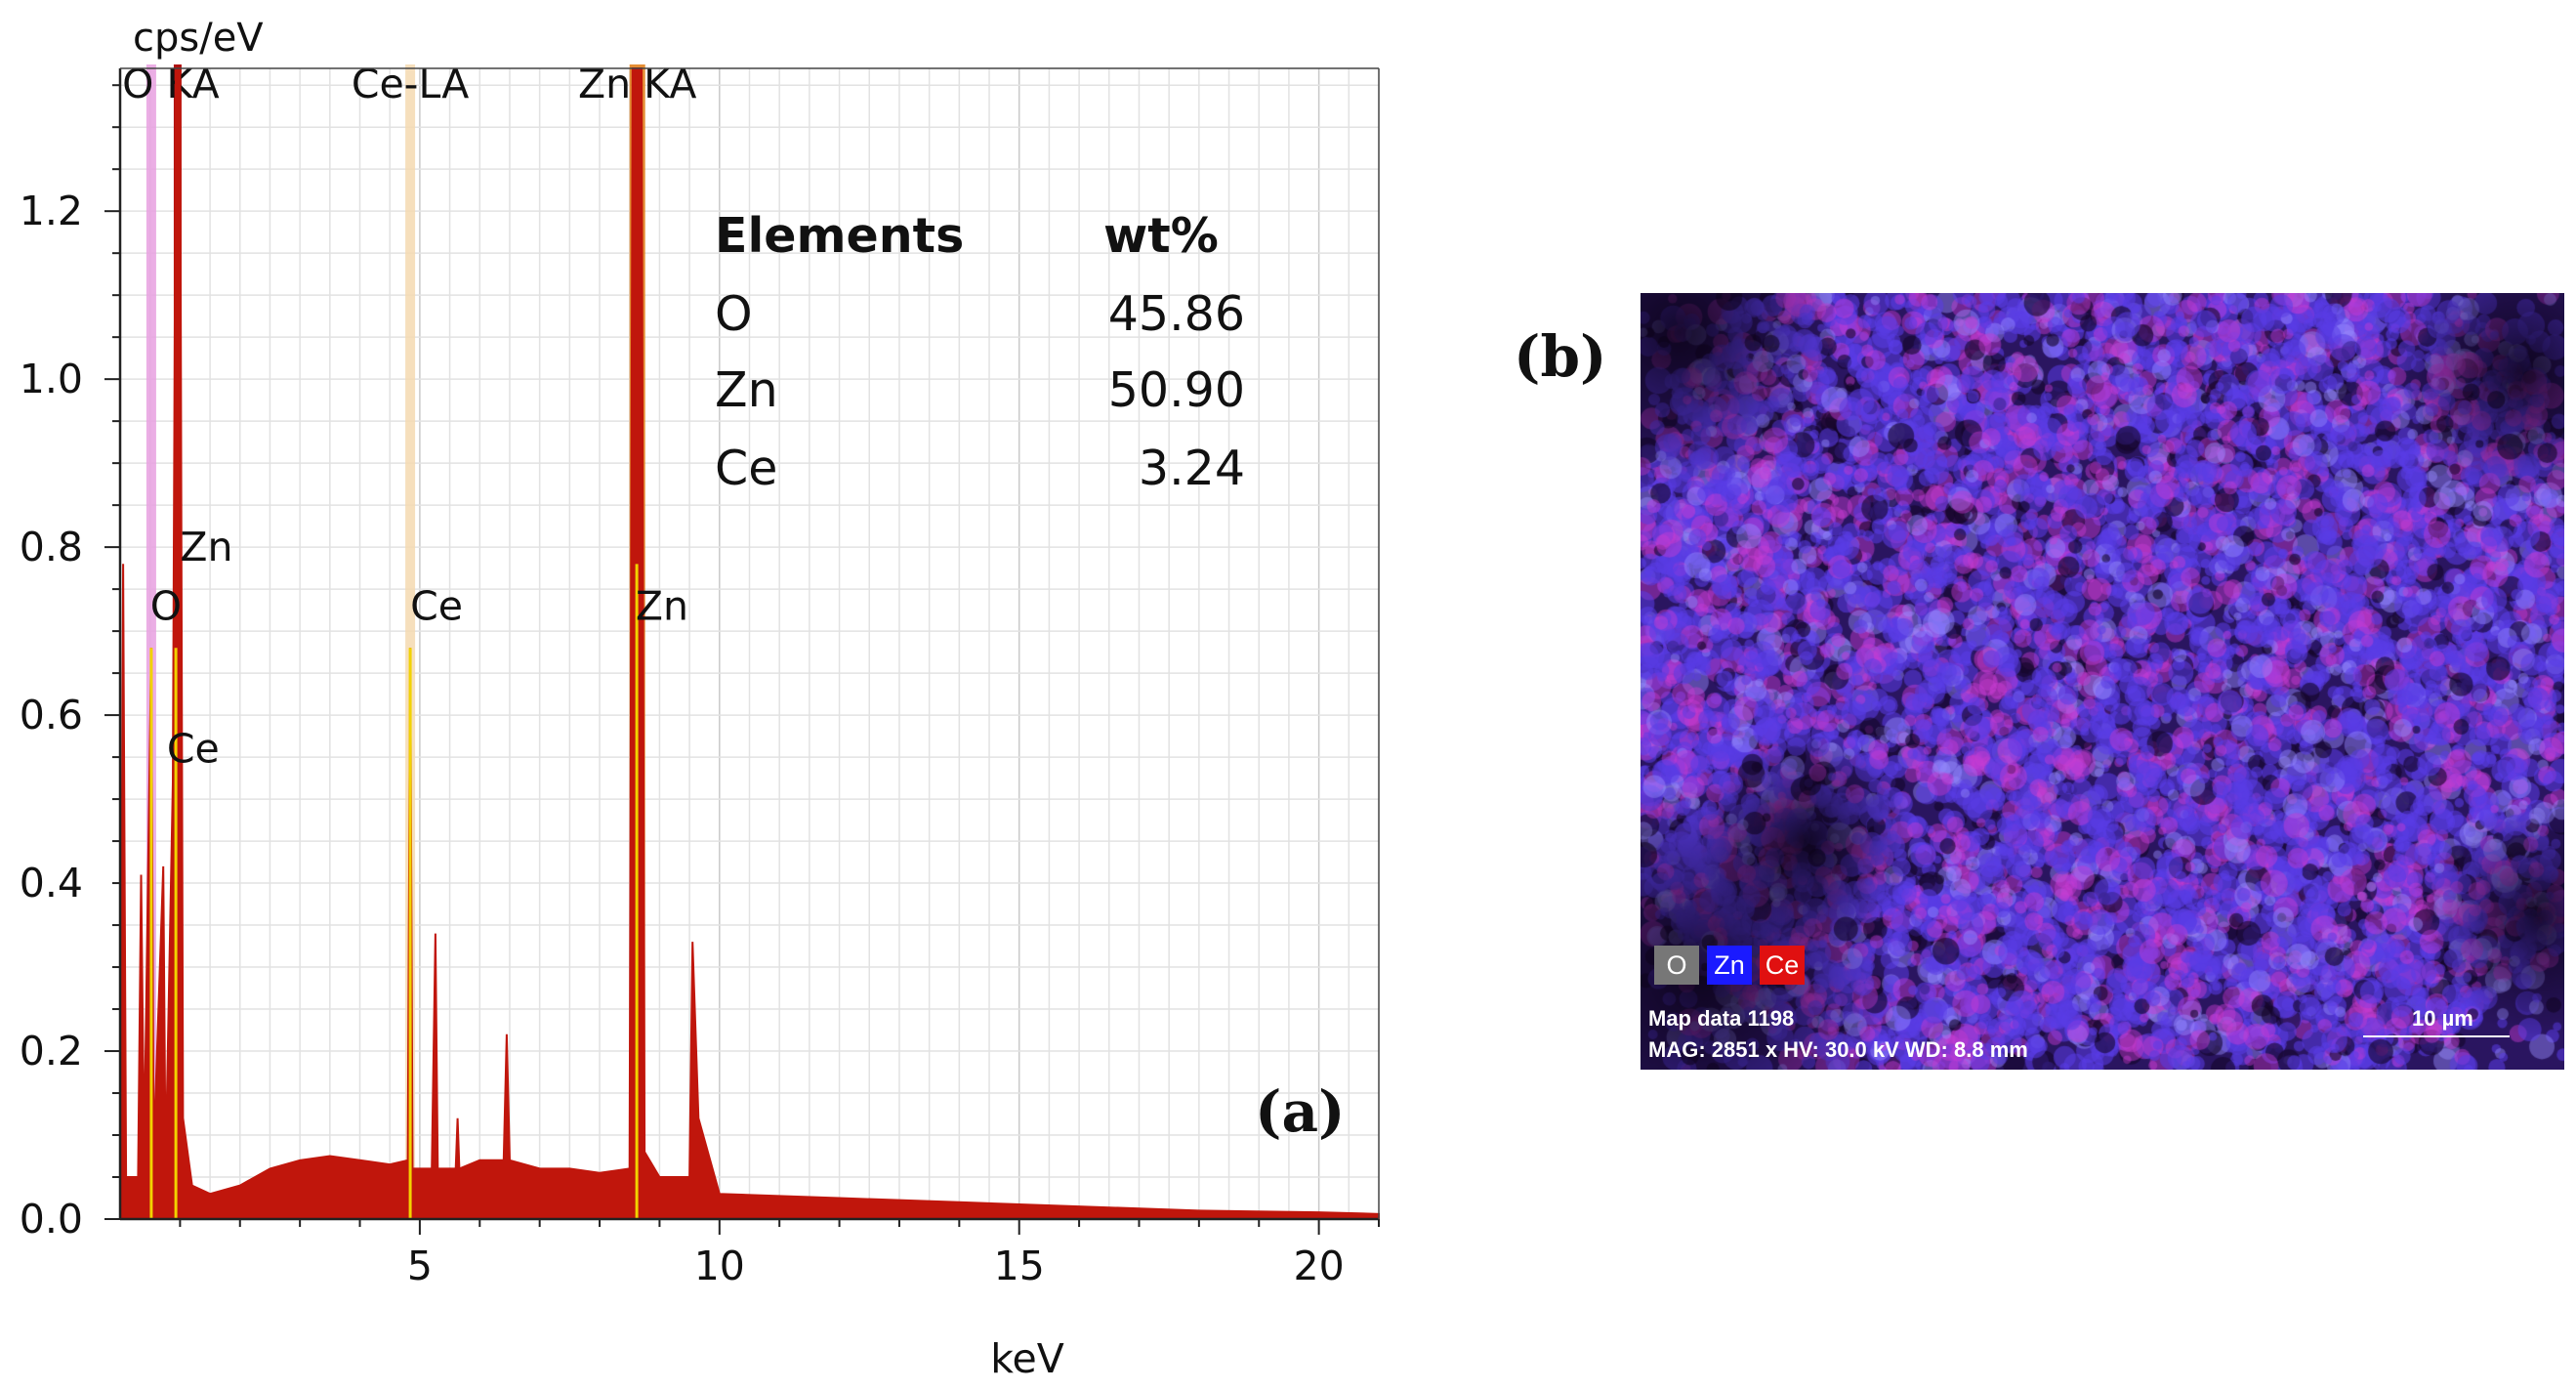 This screenshot has height=1391, width=2576. What do you see at coordinates (1161, 236) in the screenshot?
I see `table-header-wt: wt%` at bounding box center [1161, 236].